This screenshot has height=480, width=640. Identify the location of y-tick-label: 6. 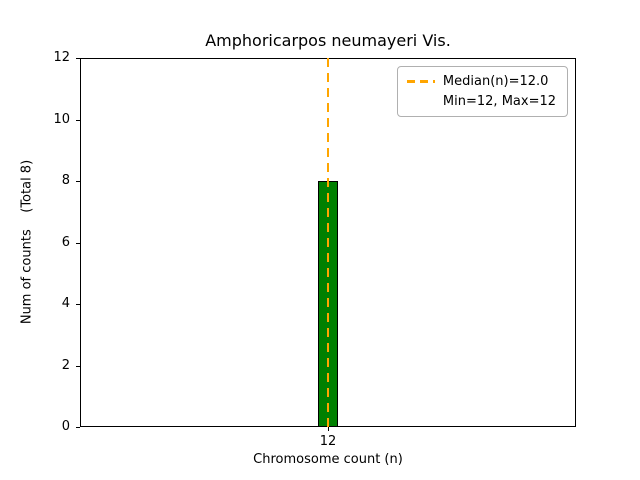
(65, 242).